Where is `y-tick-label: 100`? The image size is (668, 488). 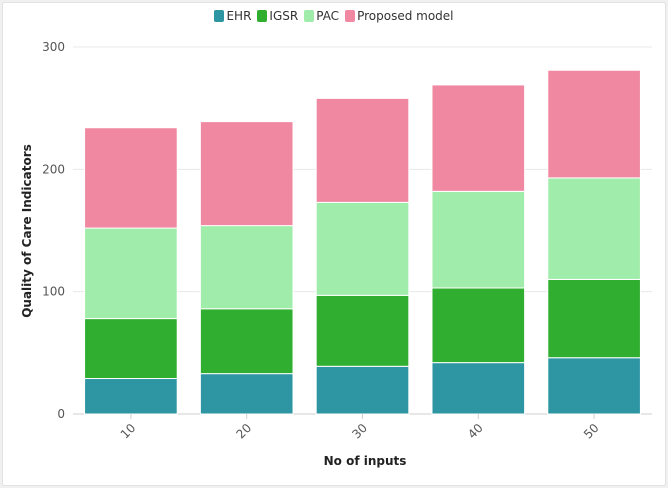
y-tick-label: 100 is located at coordinates (53, 292).